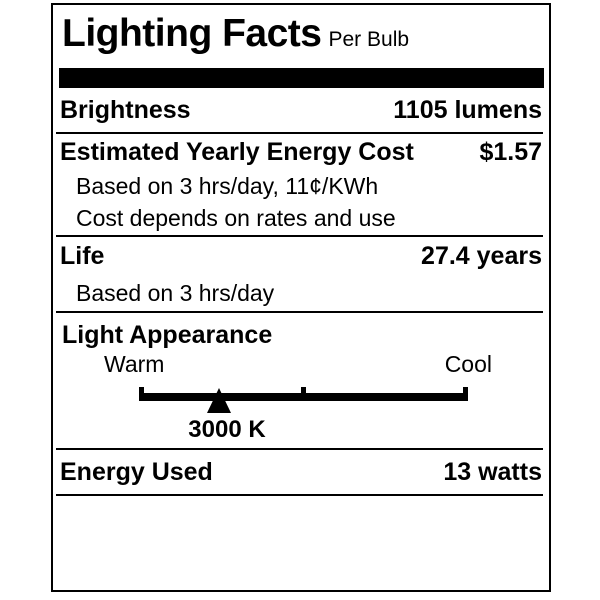 This screenshot has height=600, width=600. What do you see at coordinates (227, 185) in the screenshot?
I see `energy-cost-note-basis: Based on 3 hrs/day, 11¢/KWh` at bounding box center [227, 185].